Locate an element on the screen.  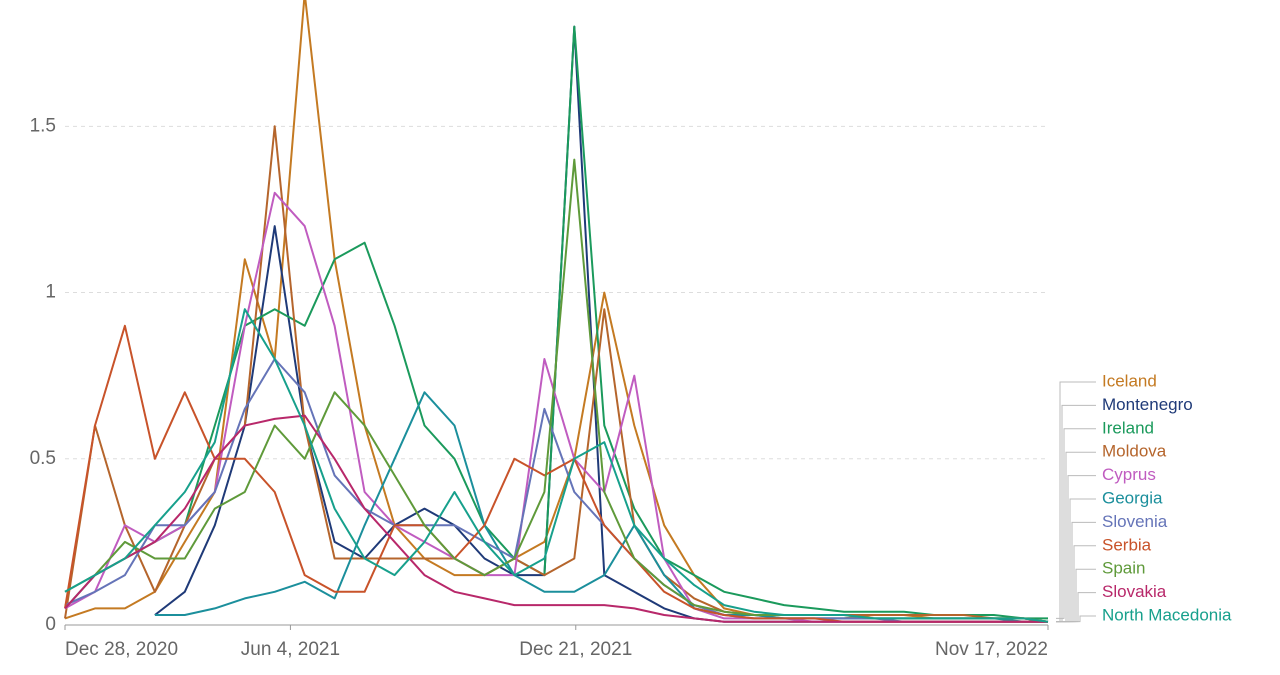
x-tick-label: Jun 4, 2021 is located at coordinates (290, 649).